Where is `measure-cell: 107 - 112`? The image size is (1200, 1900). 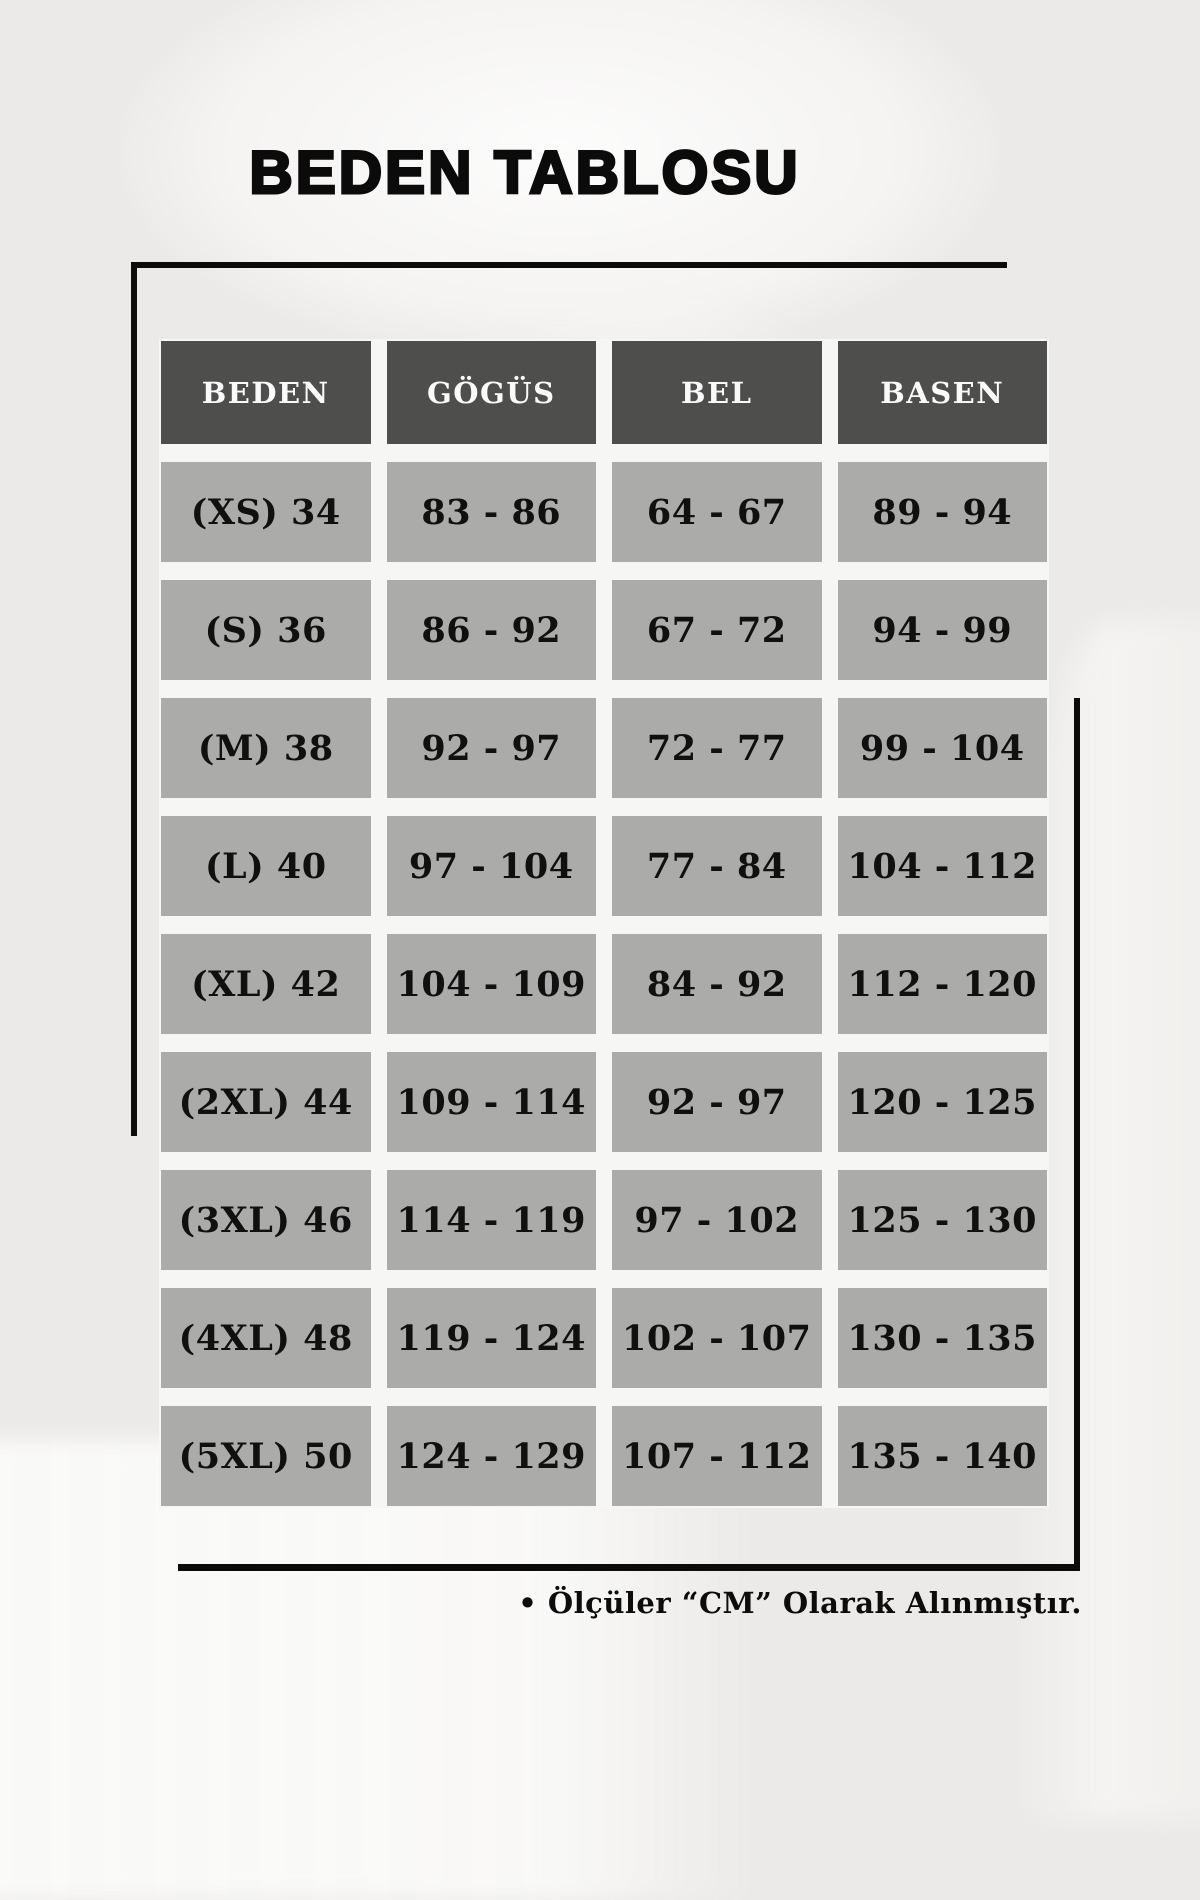
measure-cell: 107 - 112 is located at coordinates (717, 1456).